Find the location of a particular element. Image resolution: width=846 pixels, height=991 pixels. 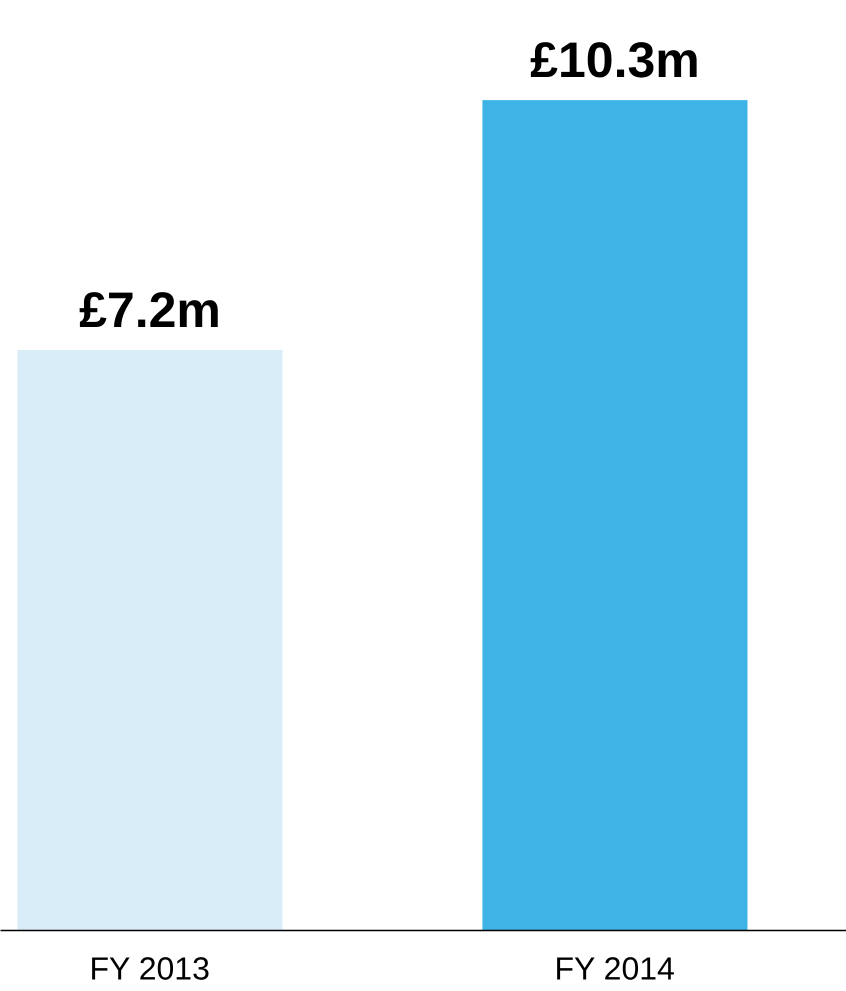

data-label: £10.3m is located at coordinates (615, 60).